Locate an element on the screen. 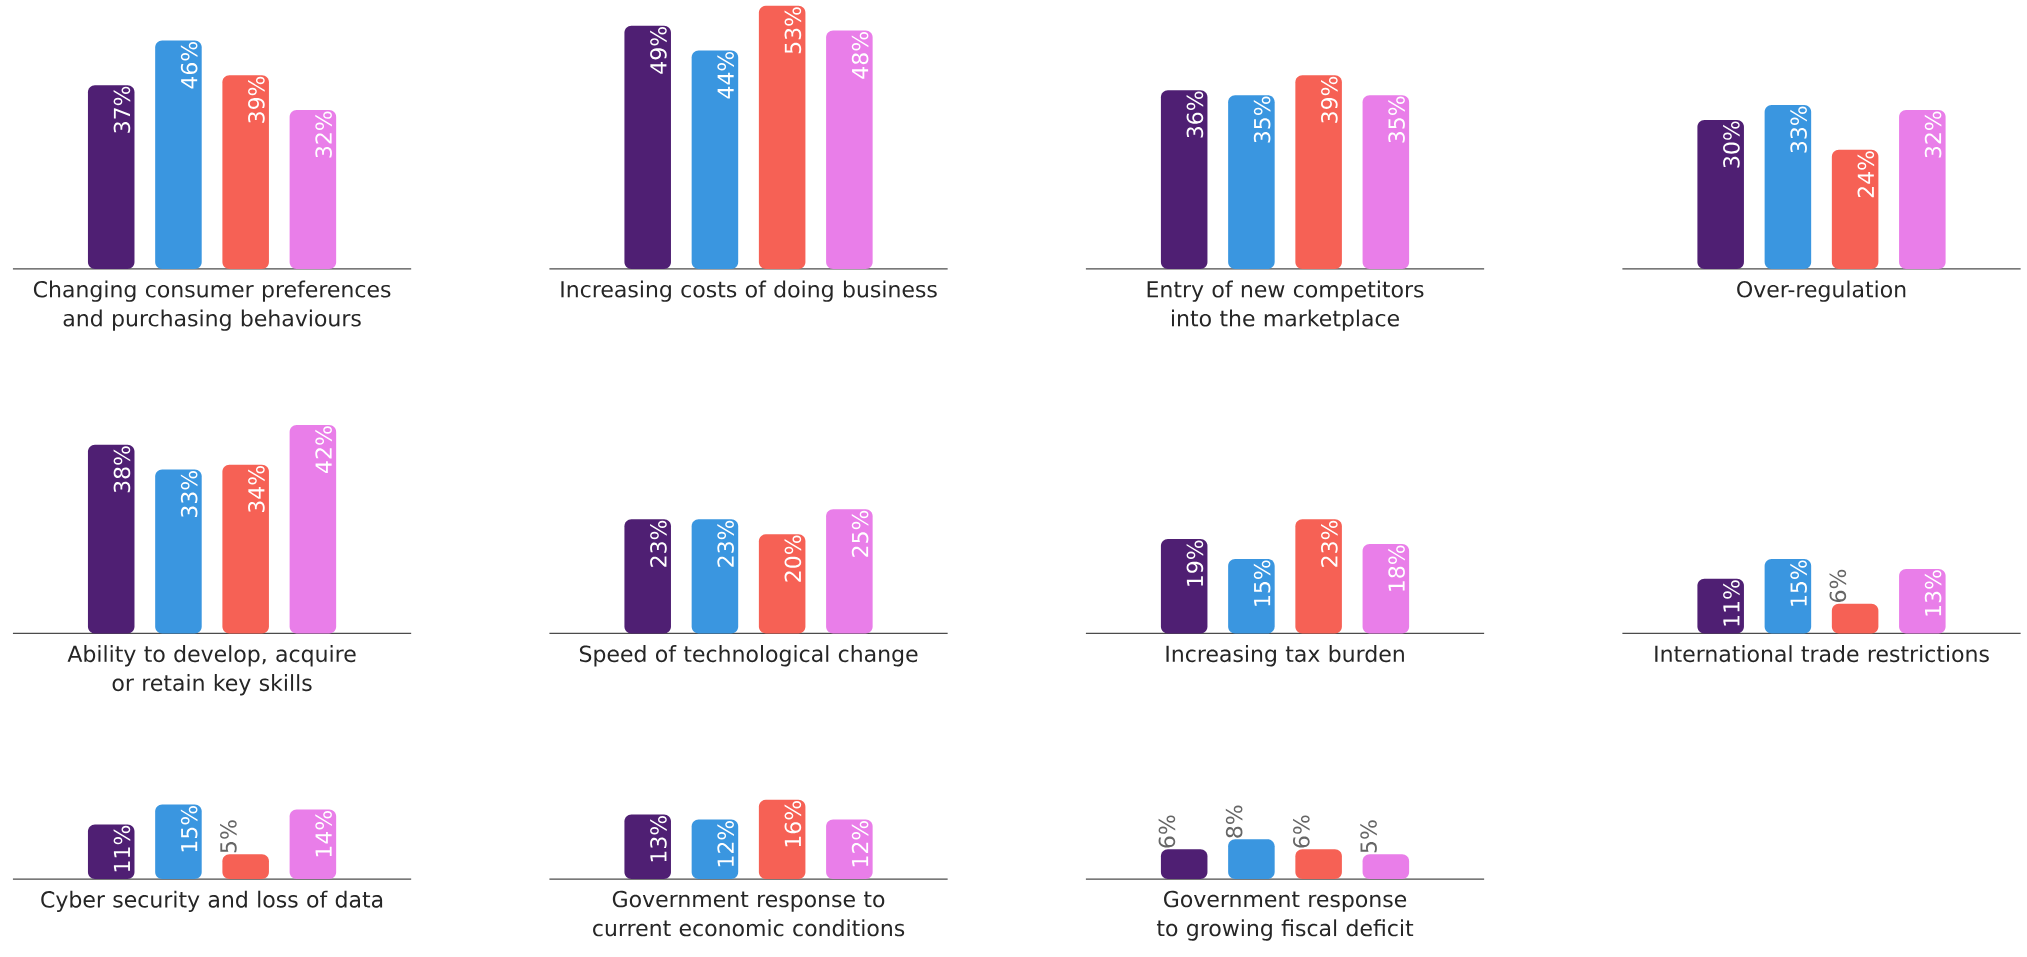 The width and height of the screenshot is (2027, 957). data-label: 19% is located at coordinates (1195, 563).